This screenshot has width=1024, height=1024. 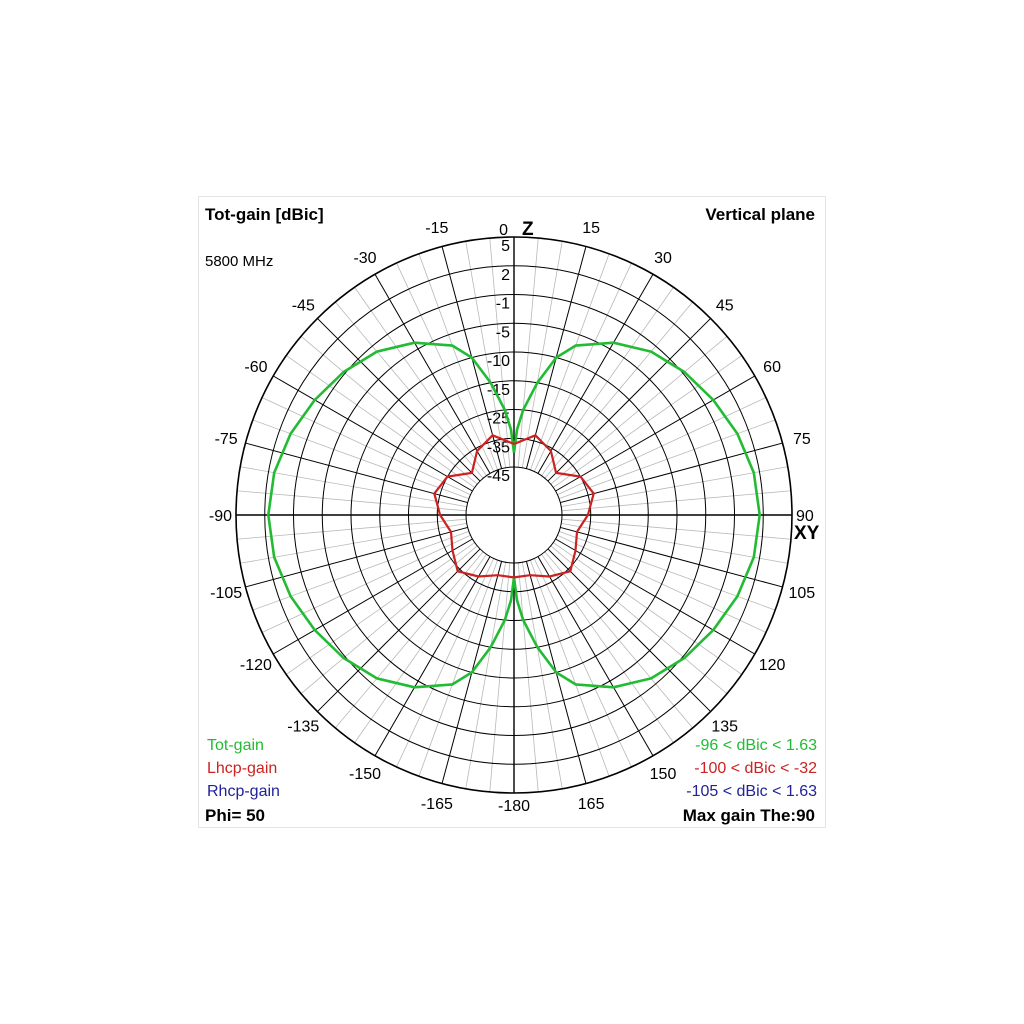 I want to click on radial-tick-label: -1, so click(x=503, y=304).